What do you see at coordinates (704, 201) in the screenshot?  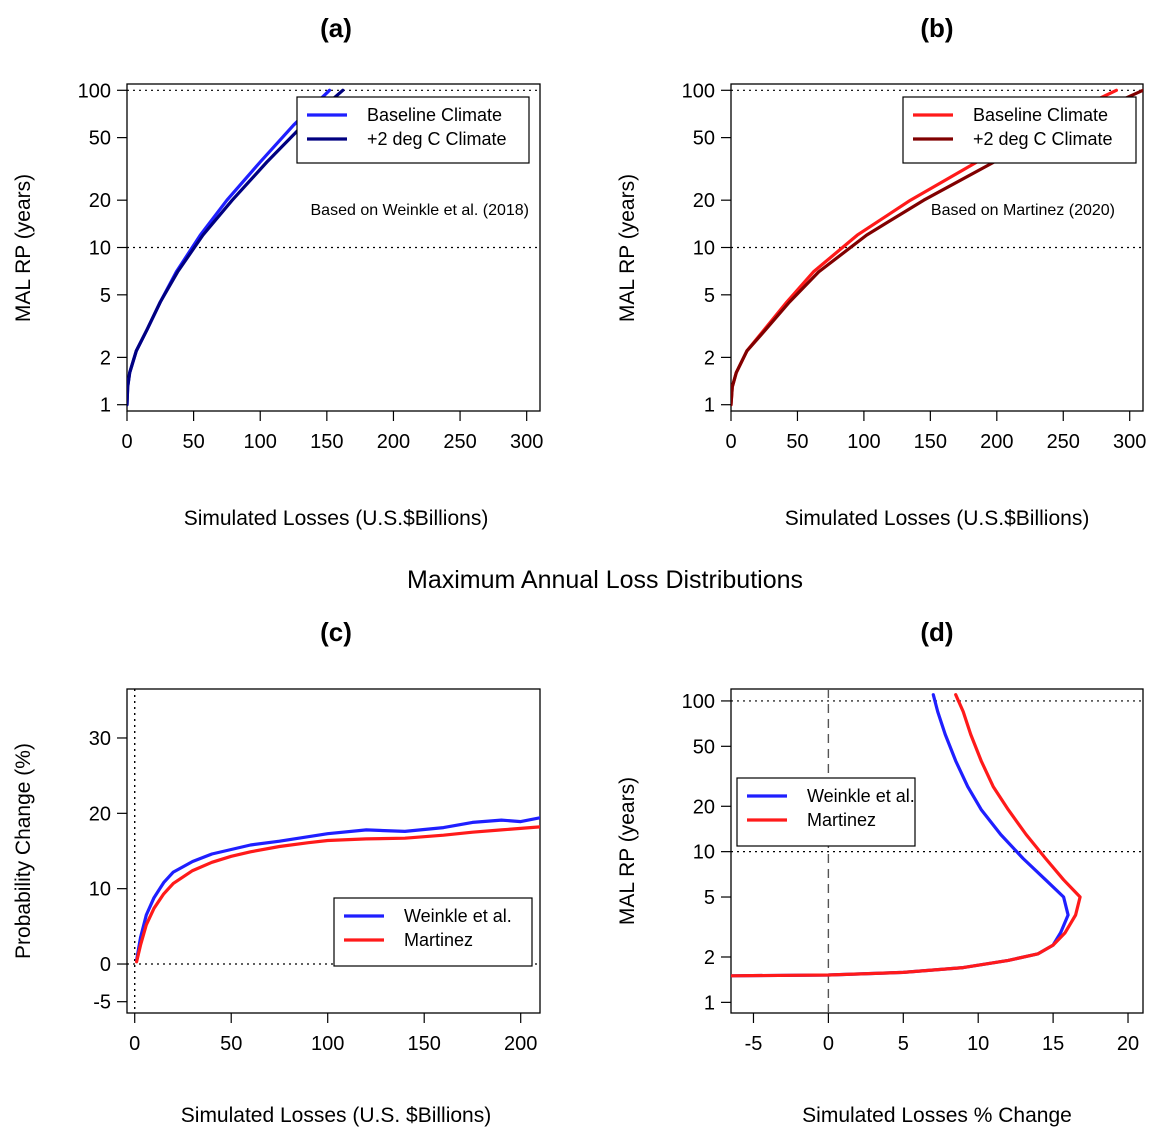 I see `panel-b-y-tick-label-4: 20` at bounding box center [704, 201].